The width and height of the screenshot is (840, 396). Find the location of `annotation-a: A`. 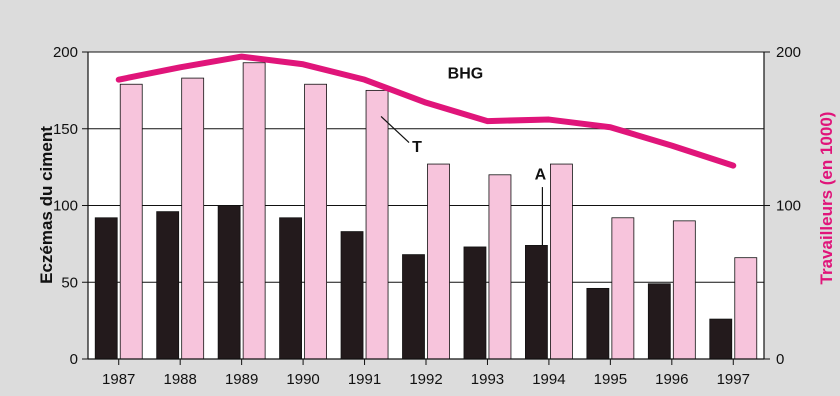

annotation-a: A is located at coordinates (541, 174).